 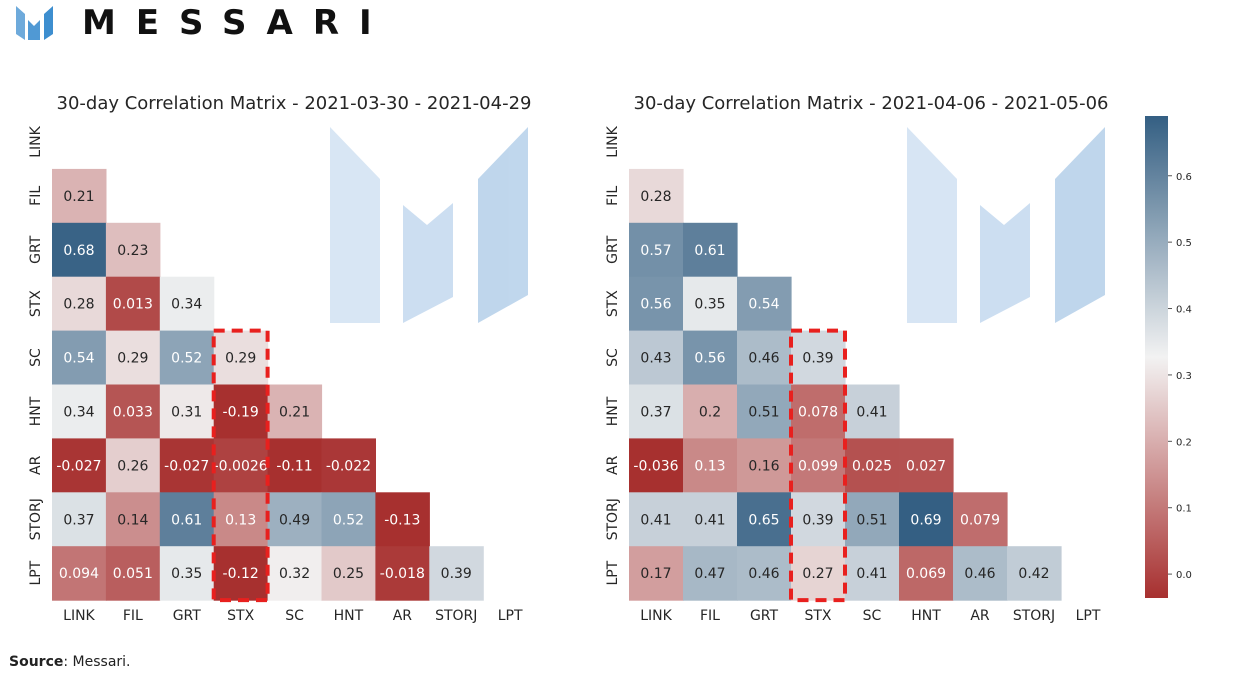 What do you see at coordinates (78, 251) in the screenshot?
I see `cell-value-label: 0.68` at bounding box center [78, 251].